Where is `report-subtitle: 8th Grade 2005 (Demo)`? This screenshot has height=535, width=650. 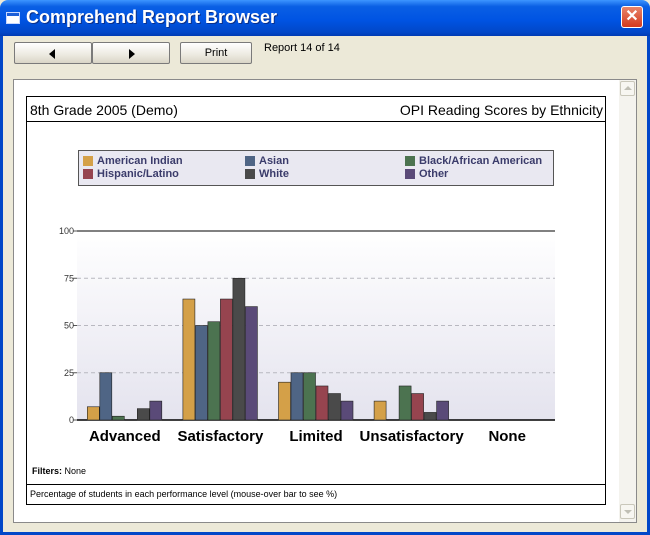
report-subtitle: 8th Grade 2005 (Demo) is located at coordinates (104, 110).